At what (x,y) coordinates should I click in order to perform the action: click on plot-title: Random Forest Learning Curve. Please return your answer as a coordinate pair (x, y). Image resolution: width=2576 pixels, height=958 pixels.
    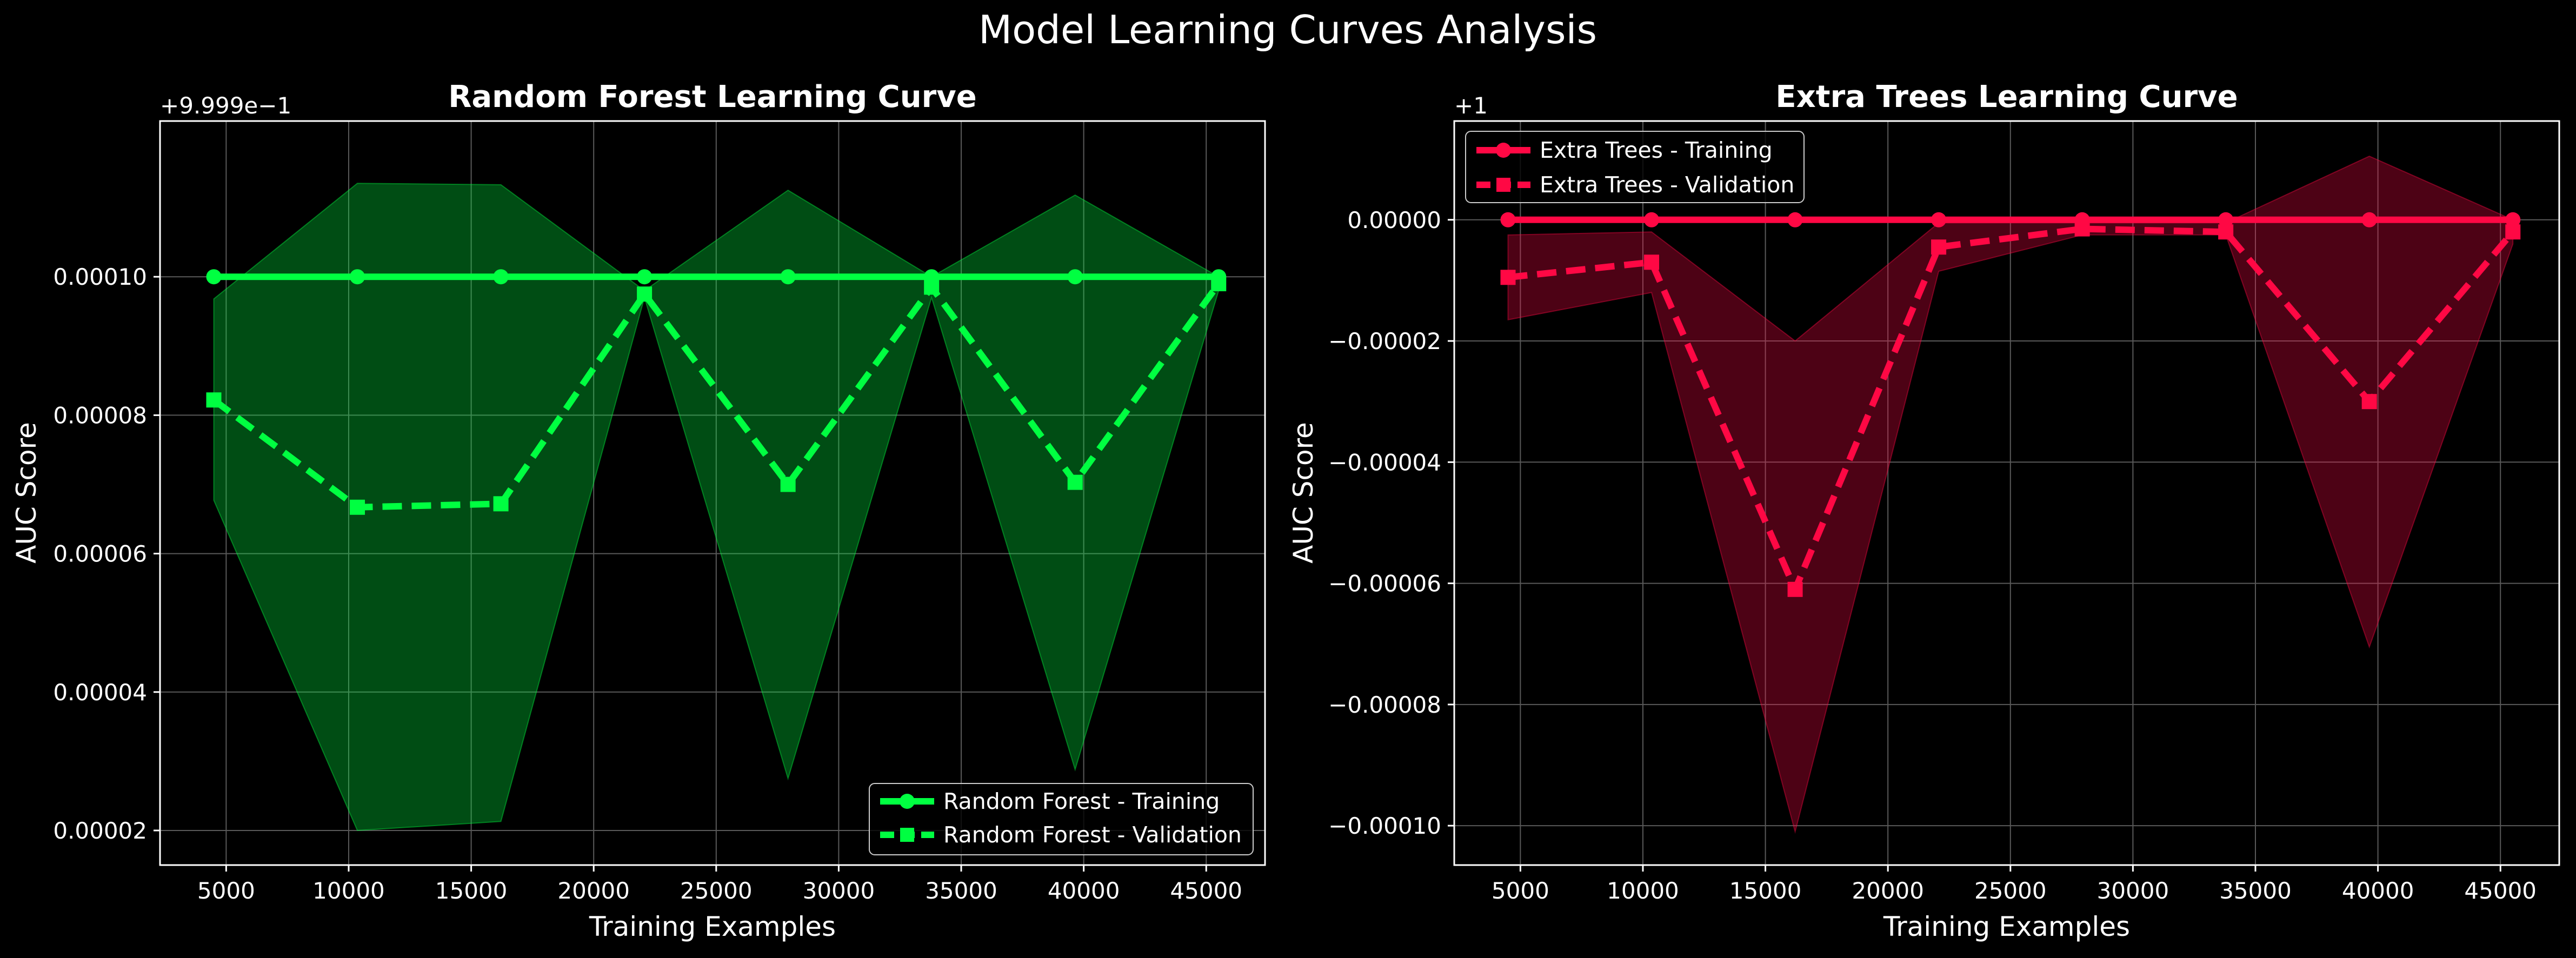
    Looking at the image, I should click on (712, 97).